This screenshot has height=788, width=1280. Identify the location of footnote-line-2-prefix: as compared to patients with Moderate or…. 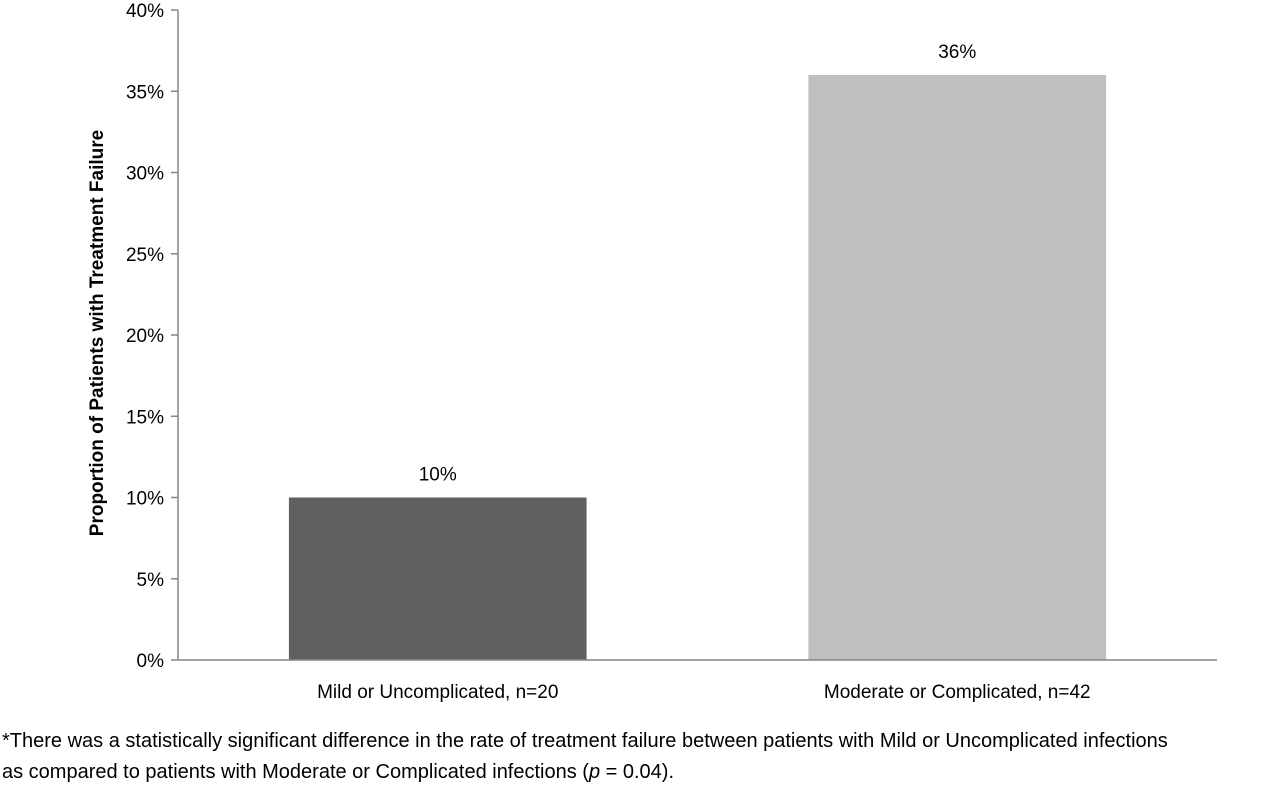
(295, 772).